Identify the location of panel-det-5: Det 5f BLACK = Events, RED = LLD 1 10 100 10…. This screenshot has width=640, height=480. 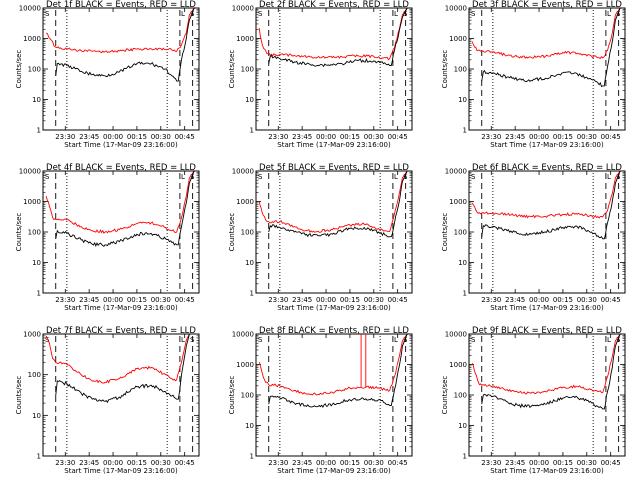
(320, 237).